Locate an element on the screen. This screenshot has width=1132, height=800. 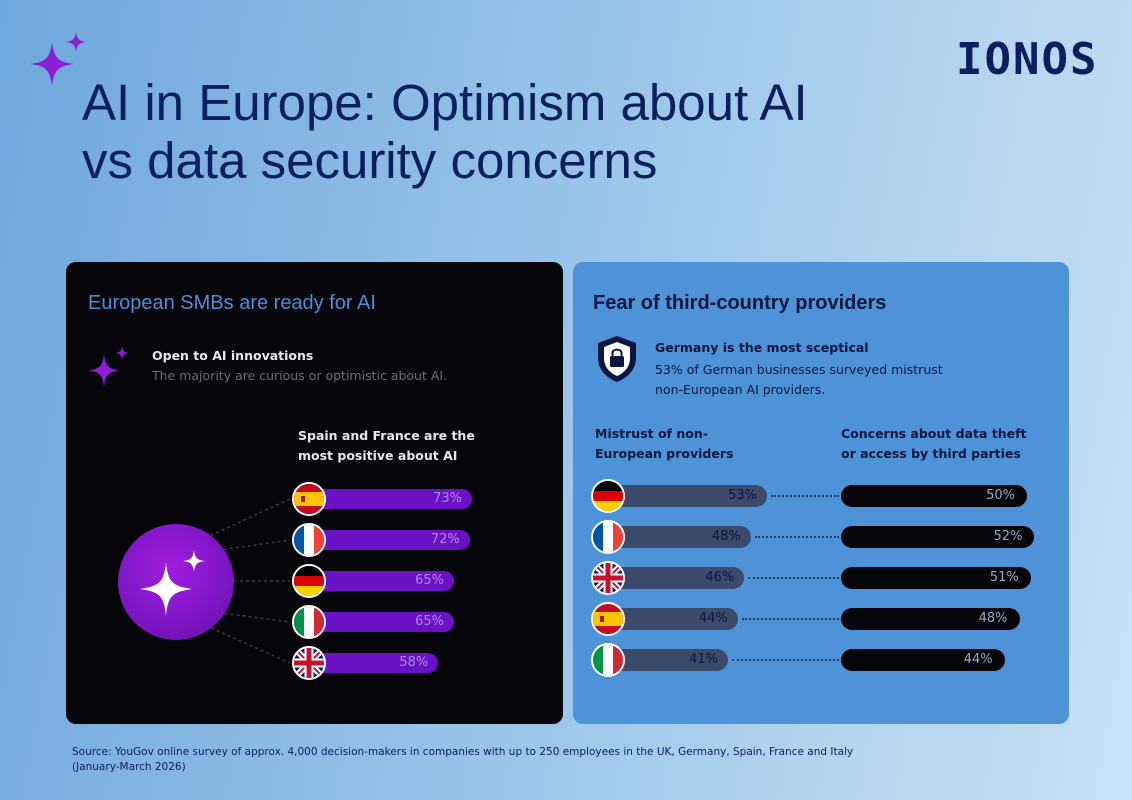
title-line-1: AI in Europe: Optimism about AI is located at coordinates (445, 102).